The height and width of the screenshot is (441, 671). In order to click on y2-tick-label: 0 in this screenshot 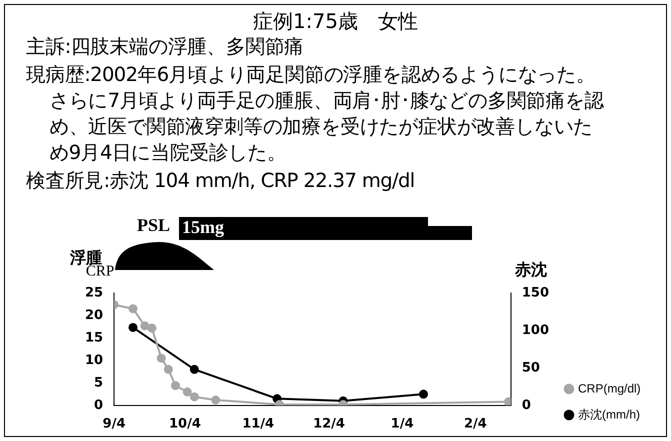, I will do `click(526, 405)`.